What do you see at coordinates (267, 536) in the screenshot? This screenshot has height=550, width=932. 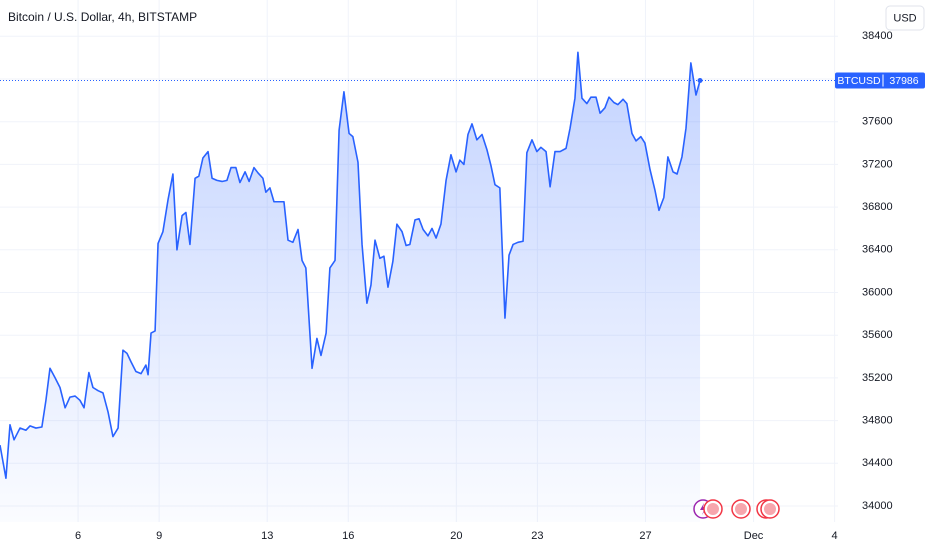 I see `x-tick-label: 13` at bounding box center [267, 536].